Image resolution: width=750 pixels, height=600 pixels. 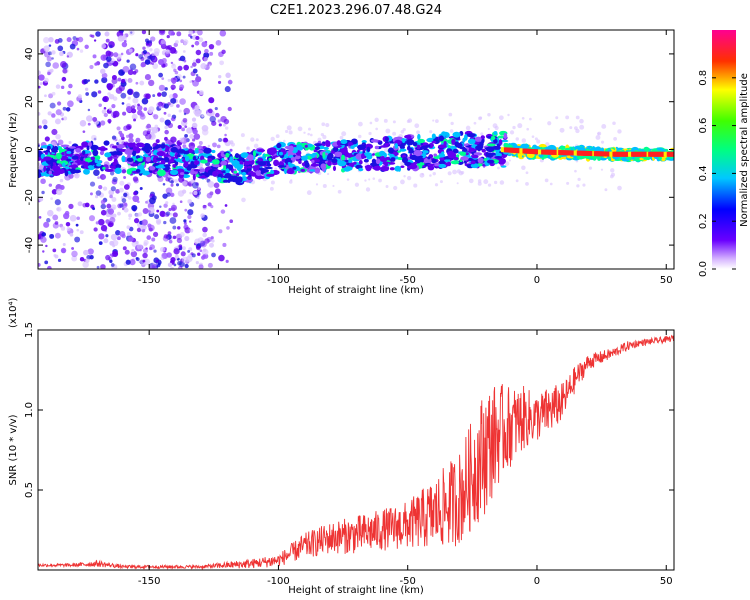 What do you see at coordinates (724, 149) in the screenshot?
I see `colorbar-gradient` at bounding box center [724, 149].